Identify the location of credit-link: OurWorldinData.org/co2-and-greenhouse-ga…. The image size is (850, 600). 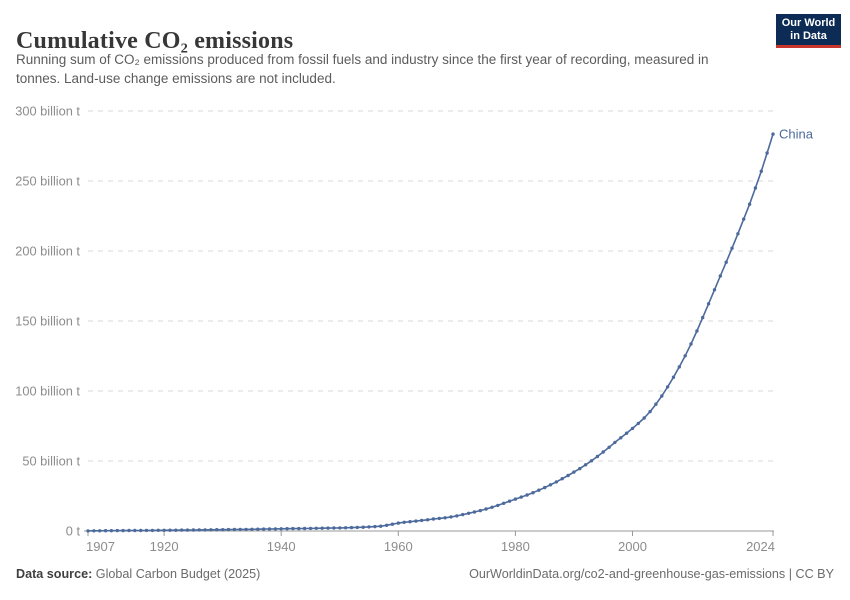
(651, 574).